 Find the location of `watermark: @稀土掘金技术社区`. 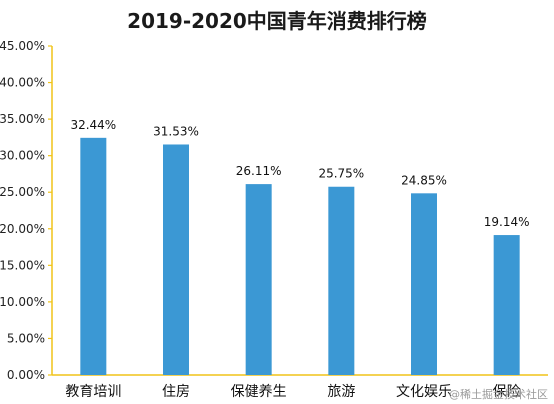

watermark: @稀土掘金技术社区 is located at coordinates (498, 394).